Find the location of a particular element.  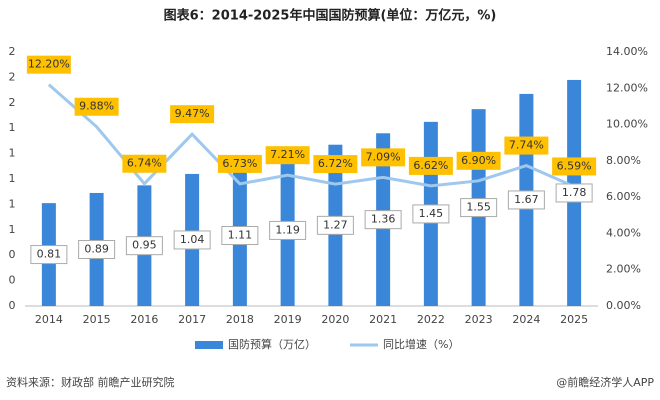

legend-label: 国防预算（万亿） is located at coordinates (272, 344).